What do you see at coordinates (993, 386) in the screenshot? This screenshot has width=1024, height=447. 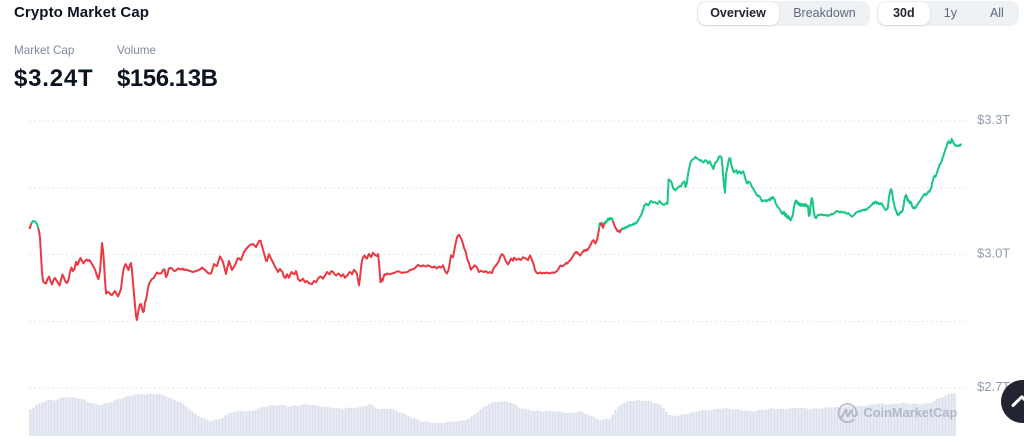 I see `svg-text: $2.7T` at bounding box center [993, 386].